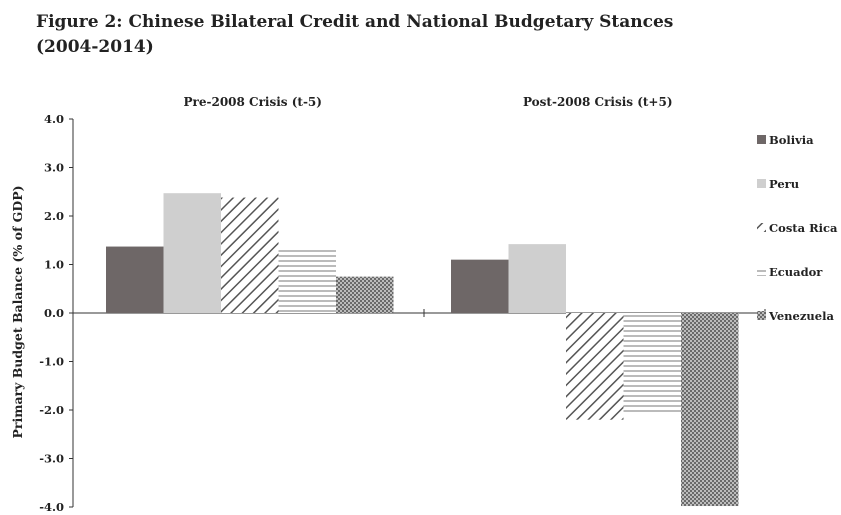 The image size is (841, 515). I want to click on category-label: Post-2008 Crisis (t+5), so click(598, 102).